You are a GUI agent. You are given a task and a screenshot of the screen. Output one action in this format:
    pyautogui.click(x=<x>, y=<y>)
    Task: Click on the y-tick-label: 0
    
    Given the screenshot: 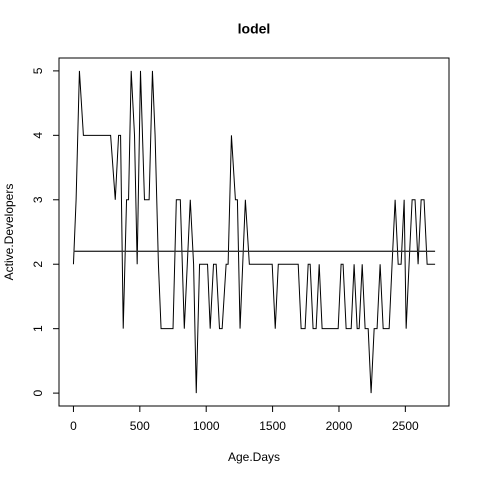 What is the action you would take?
    pyautogui.click(x=38, y=392)
    